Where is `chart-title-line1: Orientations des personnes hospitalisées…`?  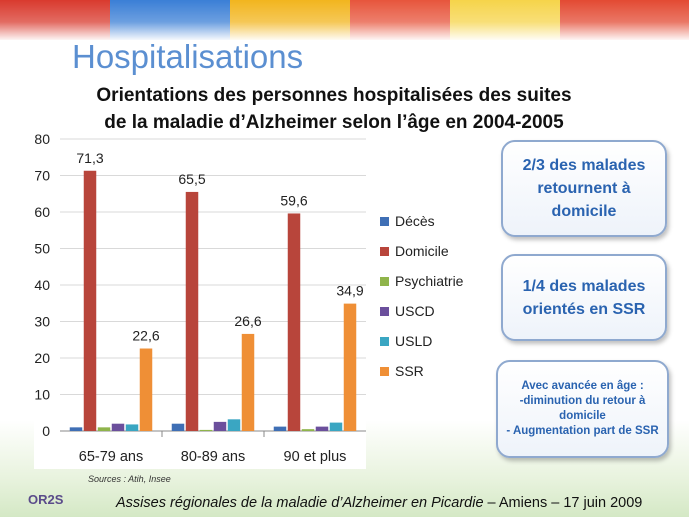
chart-title-line1: Orientations des personnes hospitalisées… is located at coordinates (334, 95).